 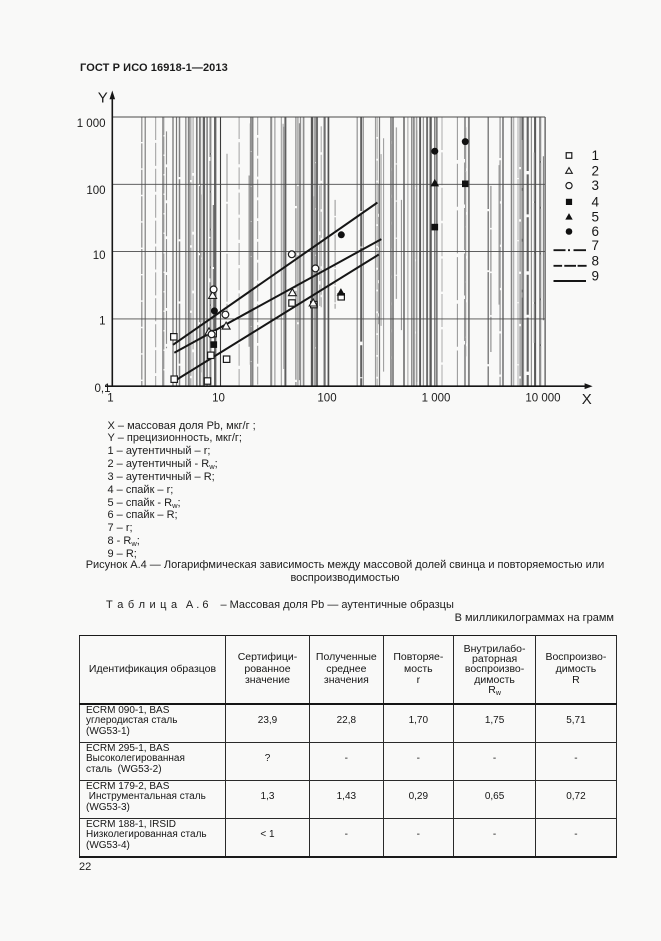 What do you see at coordinates (596, 276) in the screenshot?
I see `svg-text: 9` at bounding box center [596, 276].